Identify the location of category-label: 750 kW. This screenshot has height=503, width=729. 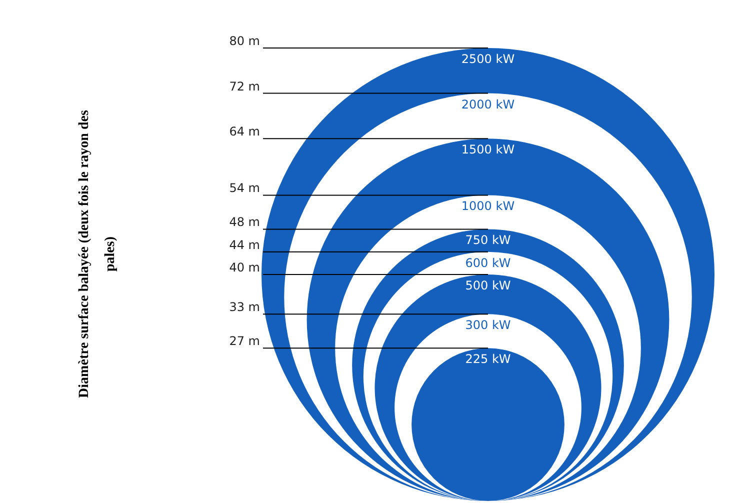
(488, 240).